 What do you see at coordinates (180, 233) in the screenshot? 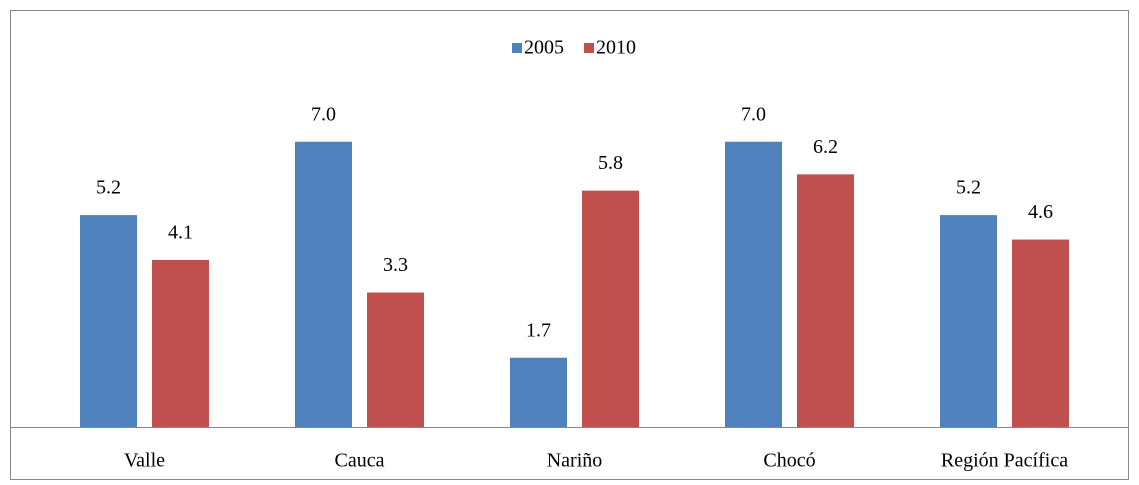
I see `data-label: 4.1` at bounding box center [180, 233].